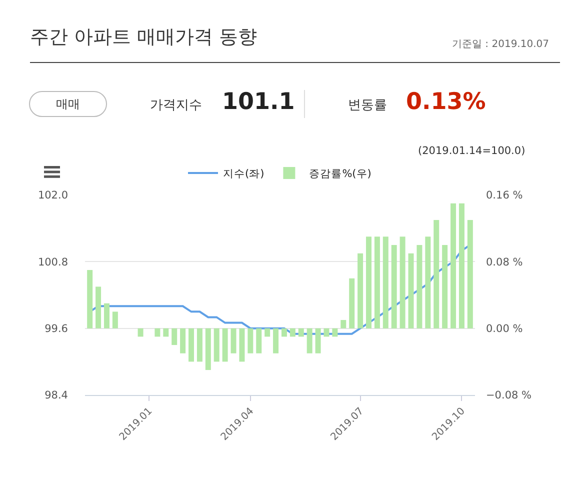 The height and width of the screenshot is (487, 573). What do you see at coordinates (176, 105) in the screenshot?
I see `text: 가격지수` at bounding box center [176, 105].